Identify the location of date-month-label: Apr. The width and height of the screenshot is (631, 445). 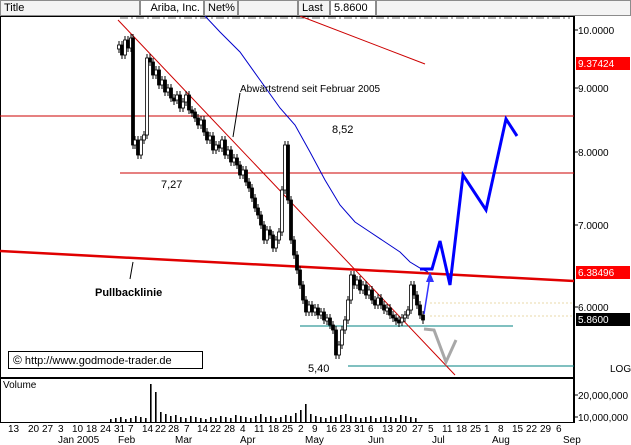
(248, 440).